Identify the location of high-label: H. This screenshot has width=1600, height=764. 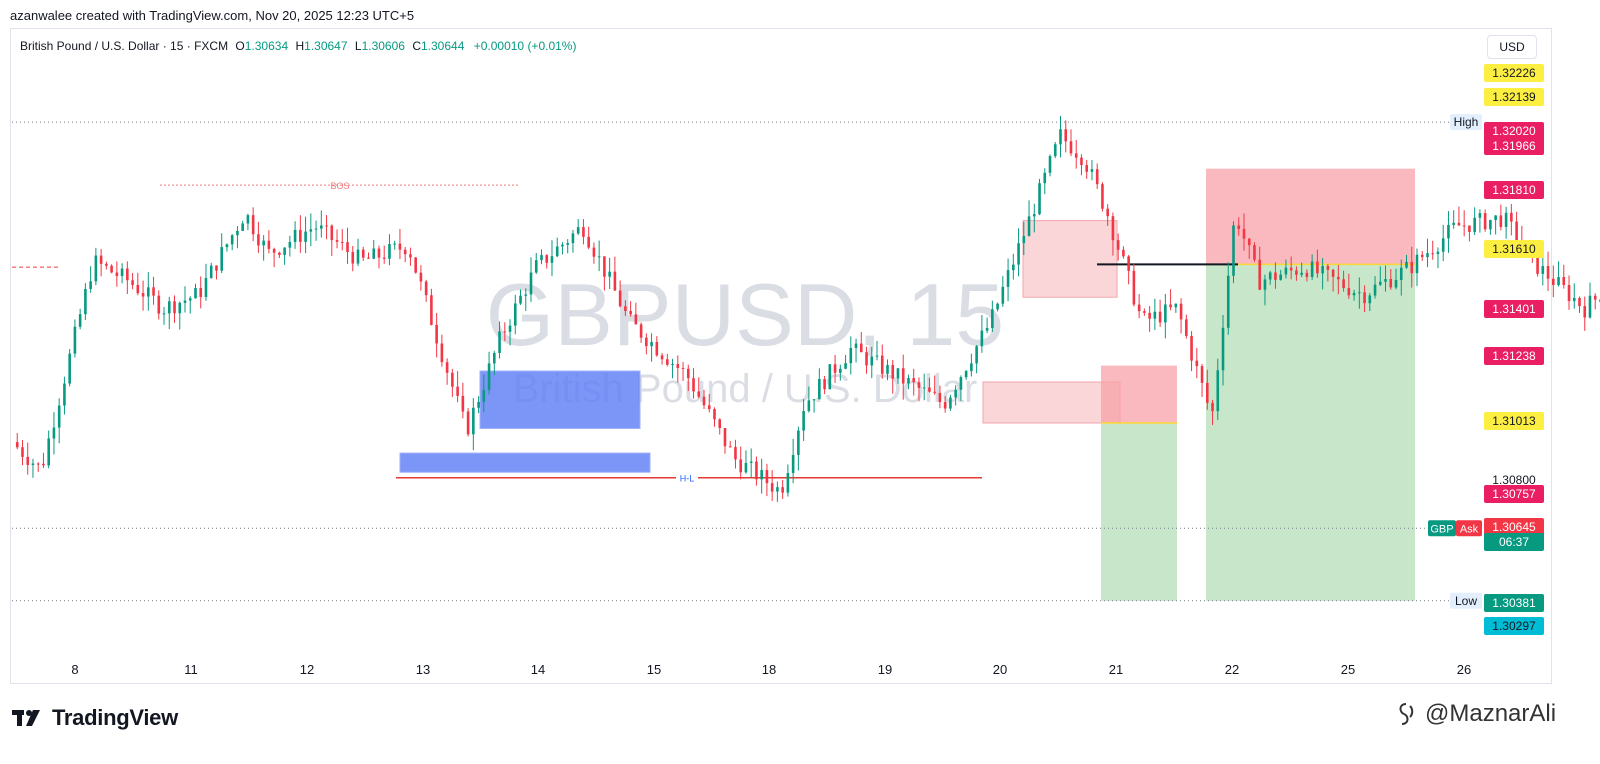
(300, 46).